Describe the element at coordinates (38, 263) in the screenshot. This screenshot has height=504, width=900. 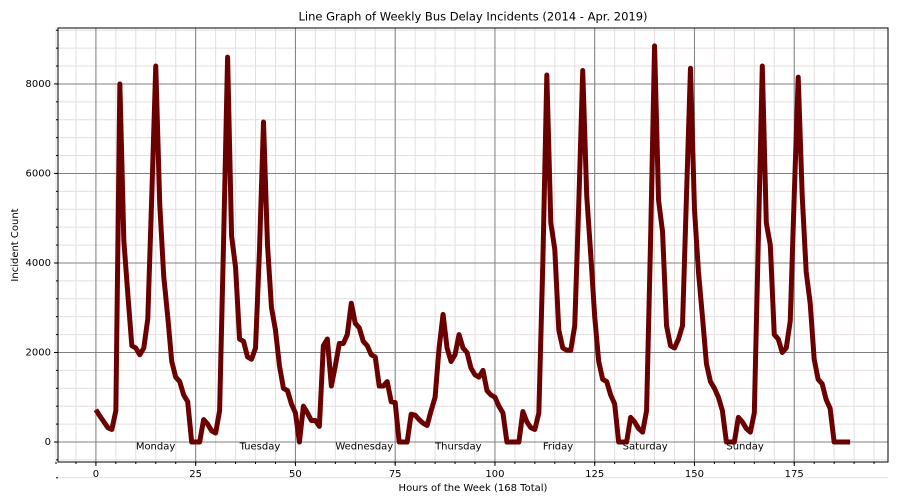
I see `y-tick-label: 4000` at that location.